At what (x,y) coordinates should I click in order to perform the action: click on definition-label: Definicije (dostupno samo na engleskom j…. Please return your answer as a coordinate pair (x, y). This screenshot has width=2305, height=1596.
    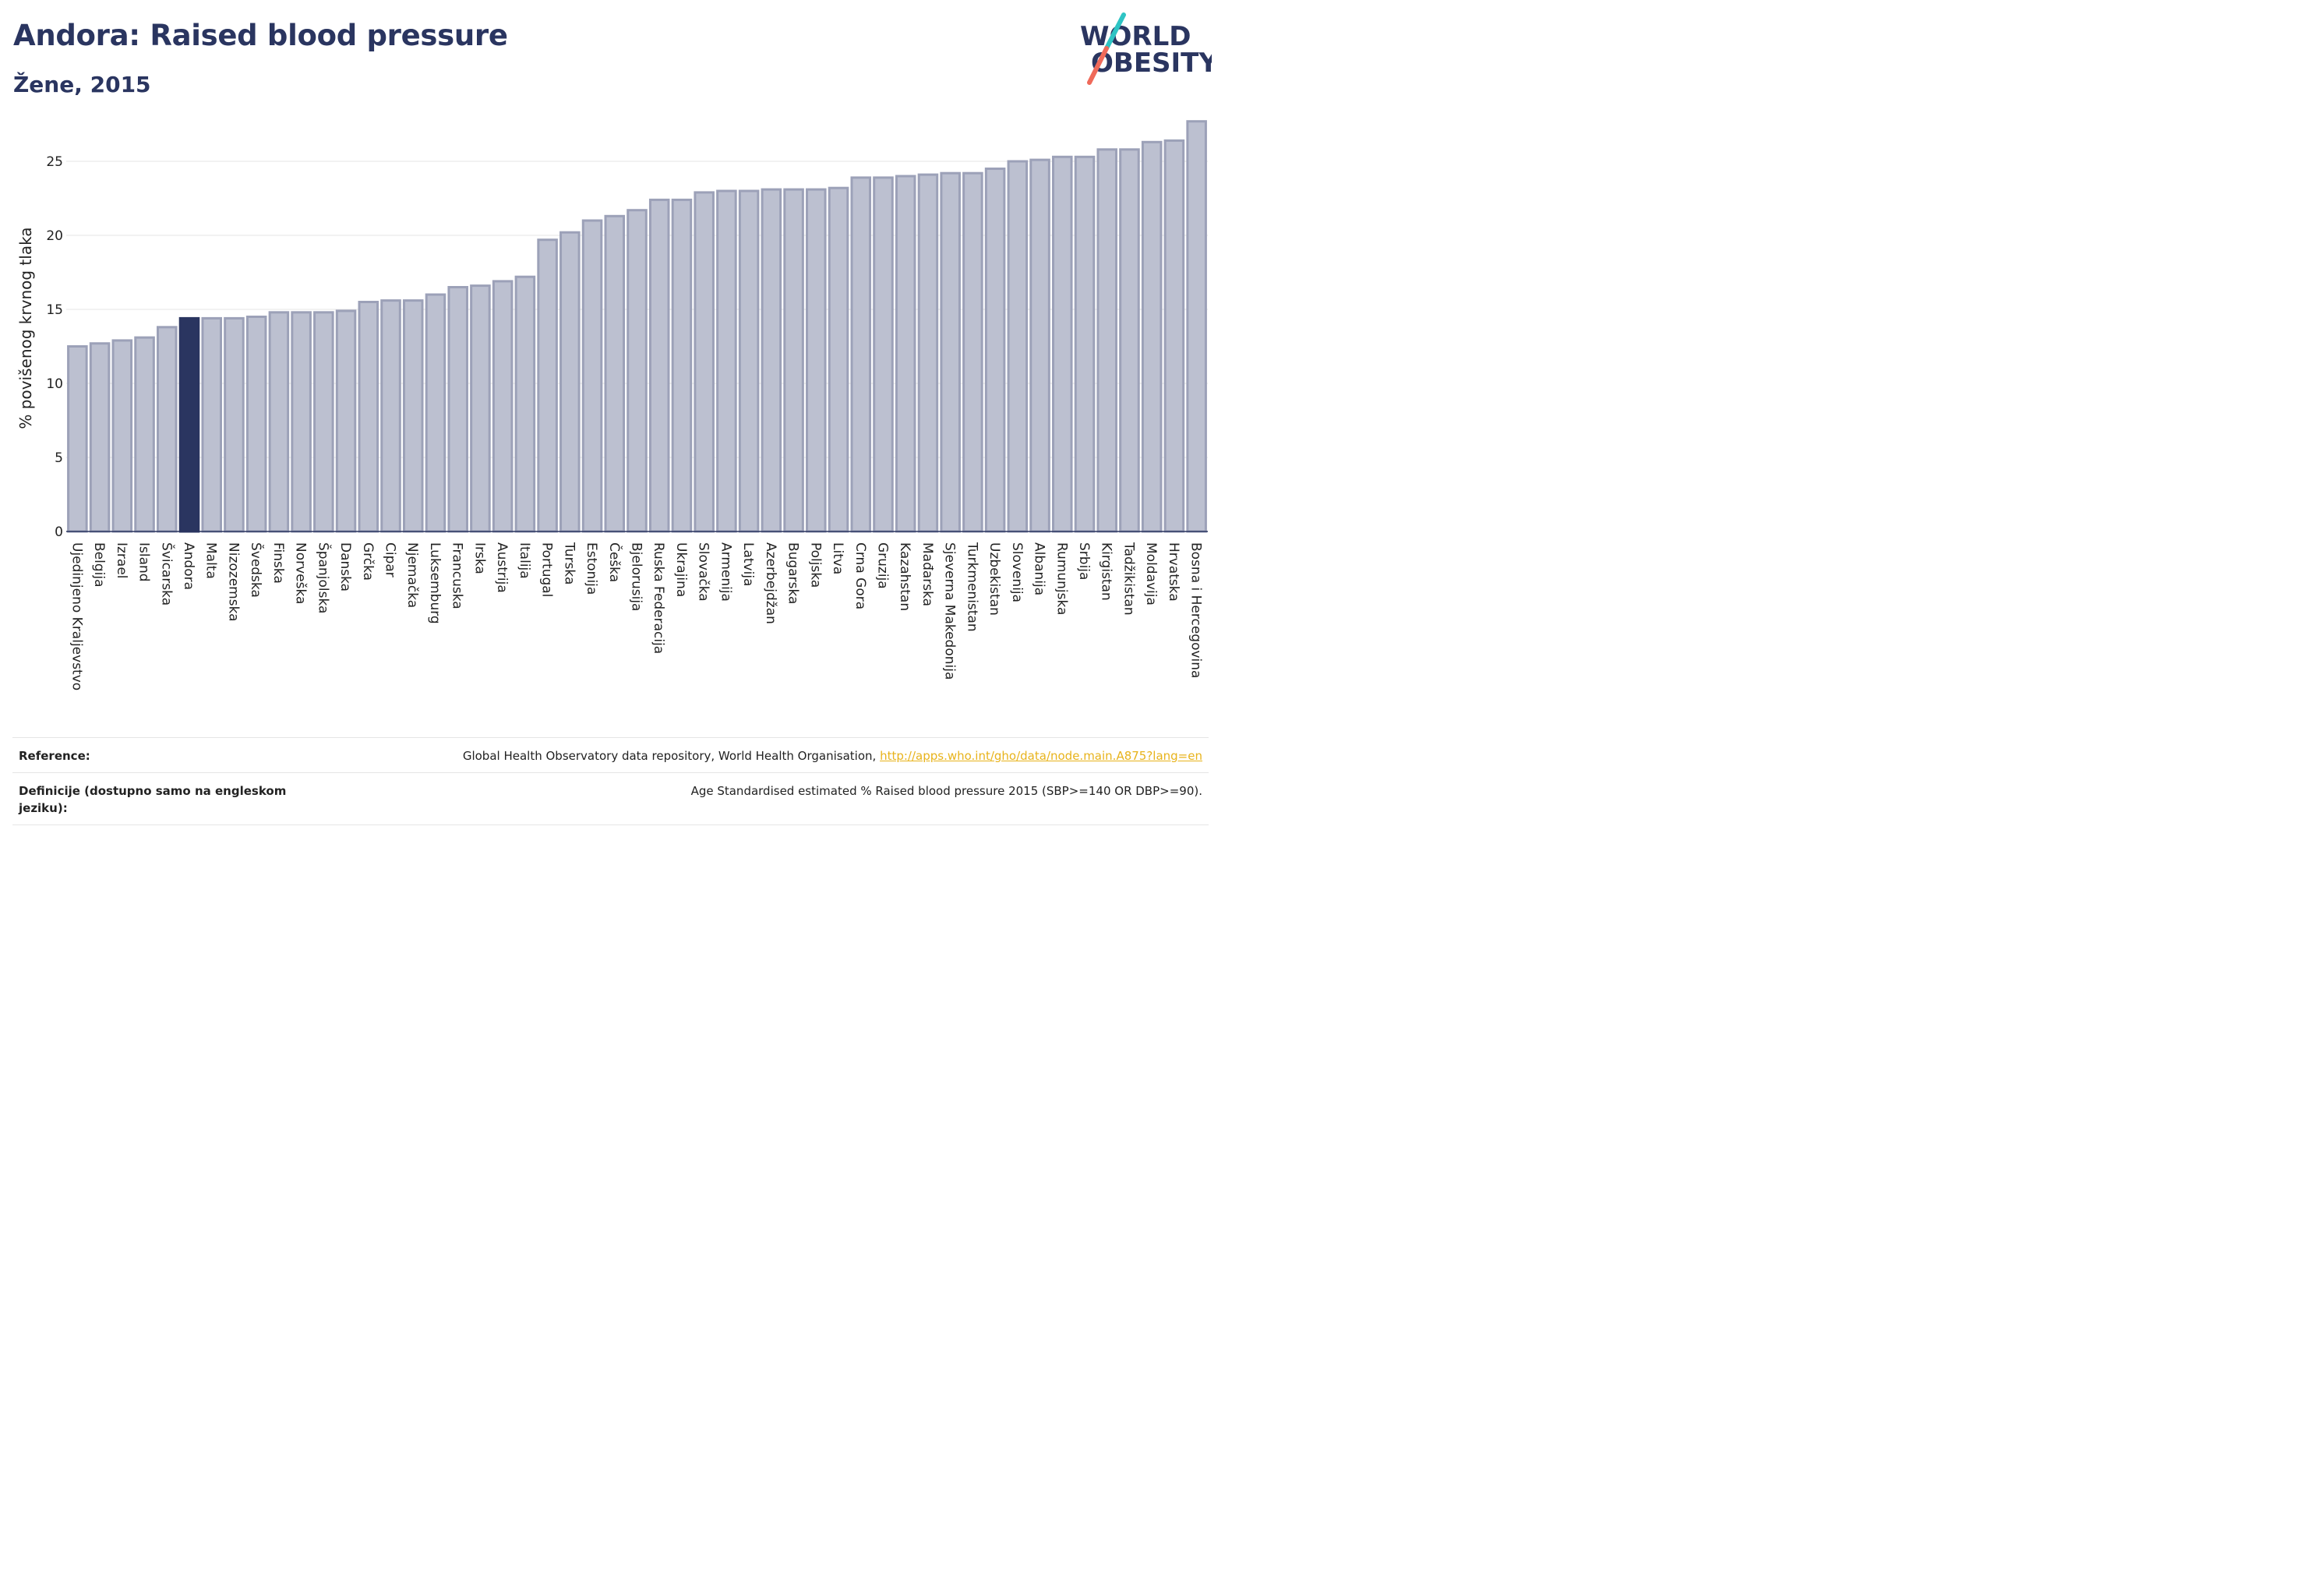
    Looking at the image, I should click on (153, 799).